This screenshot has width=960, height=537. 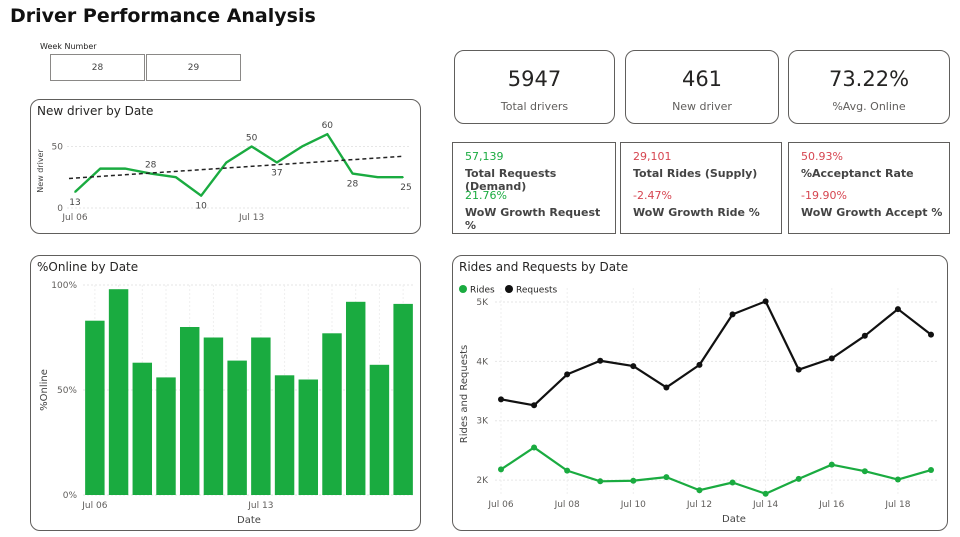 I want to click on kpi-card-new-driver: 461 New driver, so click(x=702, y=87).